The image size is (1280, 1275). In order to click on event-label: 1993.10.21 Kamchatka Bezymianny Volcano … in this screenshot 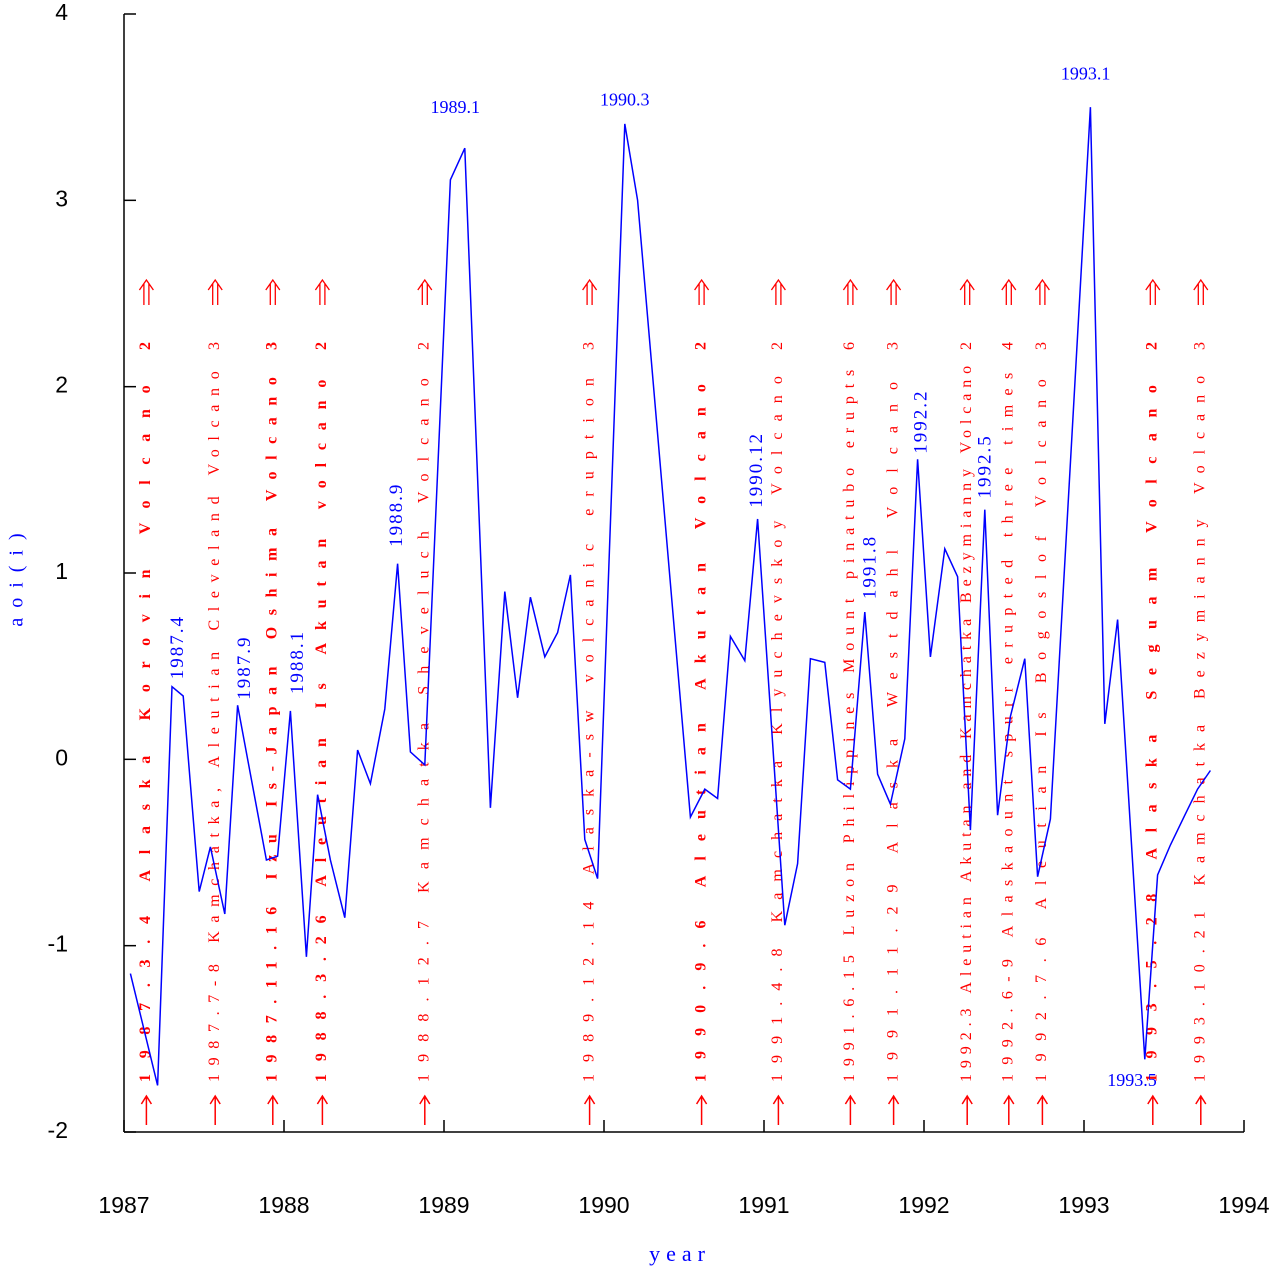, I will do `click(1199, 712)`.